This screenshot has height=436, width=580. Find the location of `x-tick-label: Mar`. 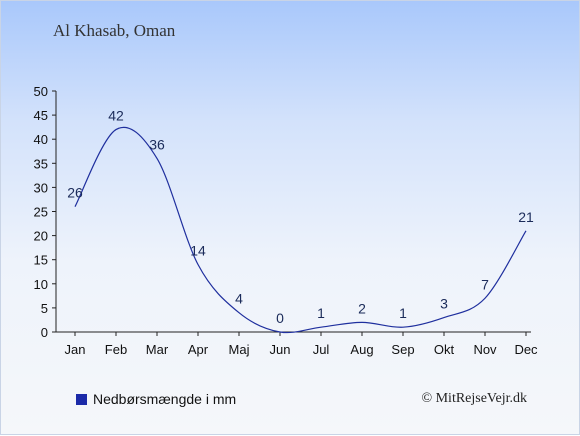

x-tick-label: Mar is located at coordinates (157, 349).